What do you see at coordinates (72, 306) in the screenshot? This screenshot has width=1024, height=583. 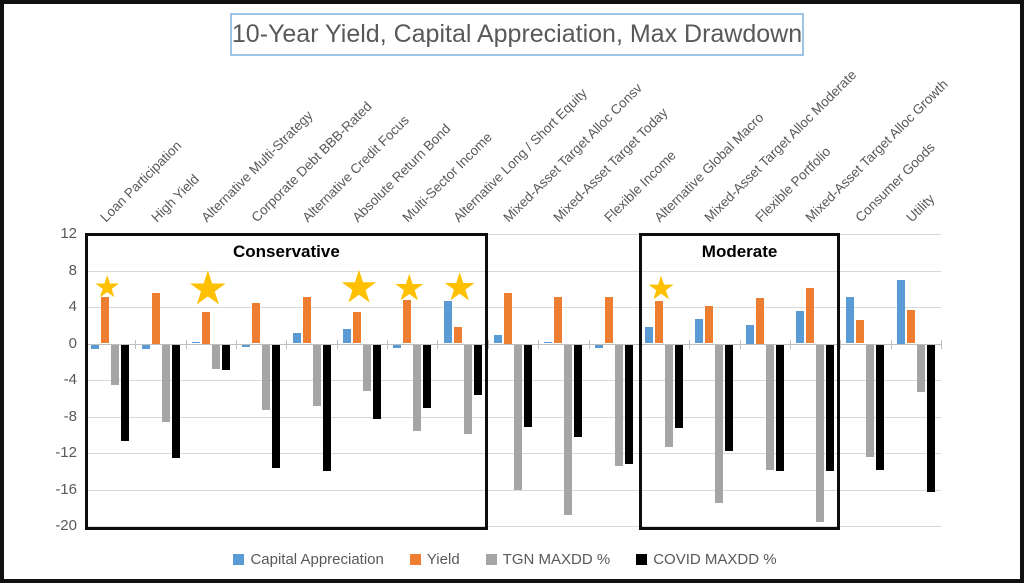 I see `y-axis-label: 4` at bounding box center [72, 306].